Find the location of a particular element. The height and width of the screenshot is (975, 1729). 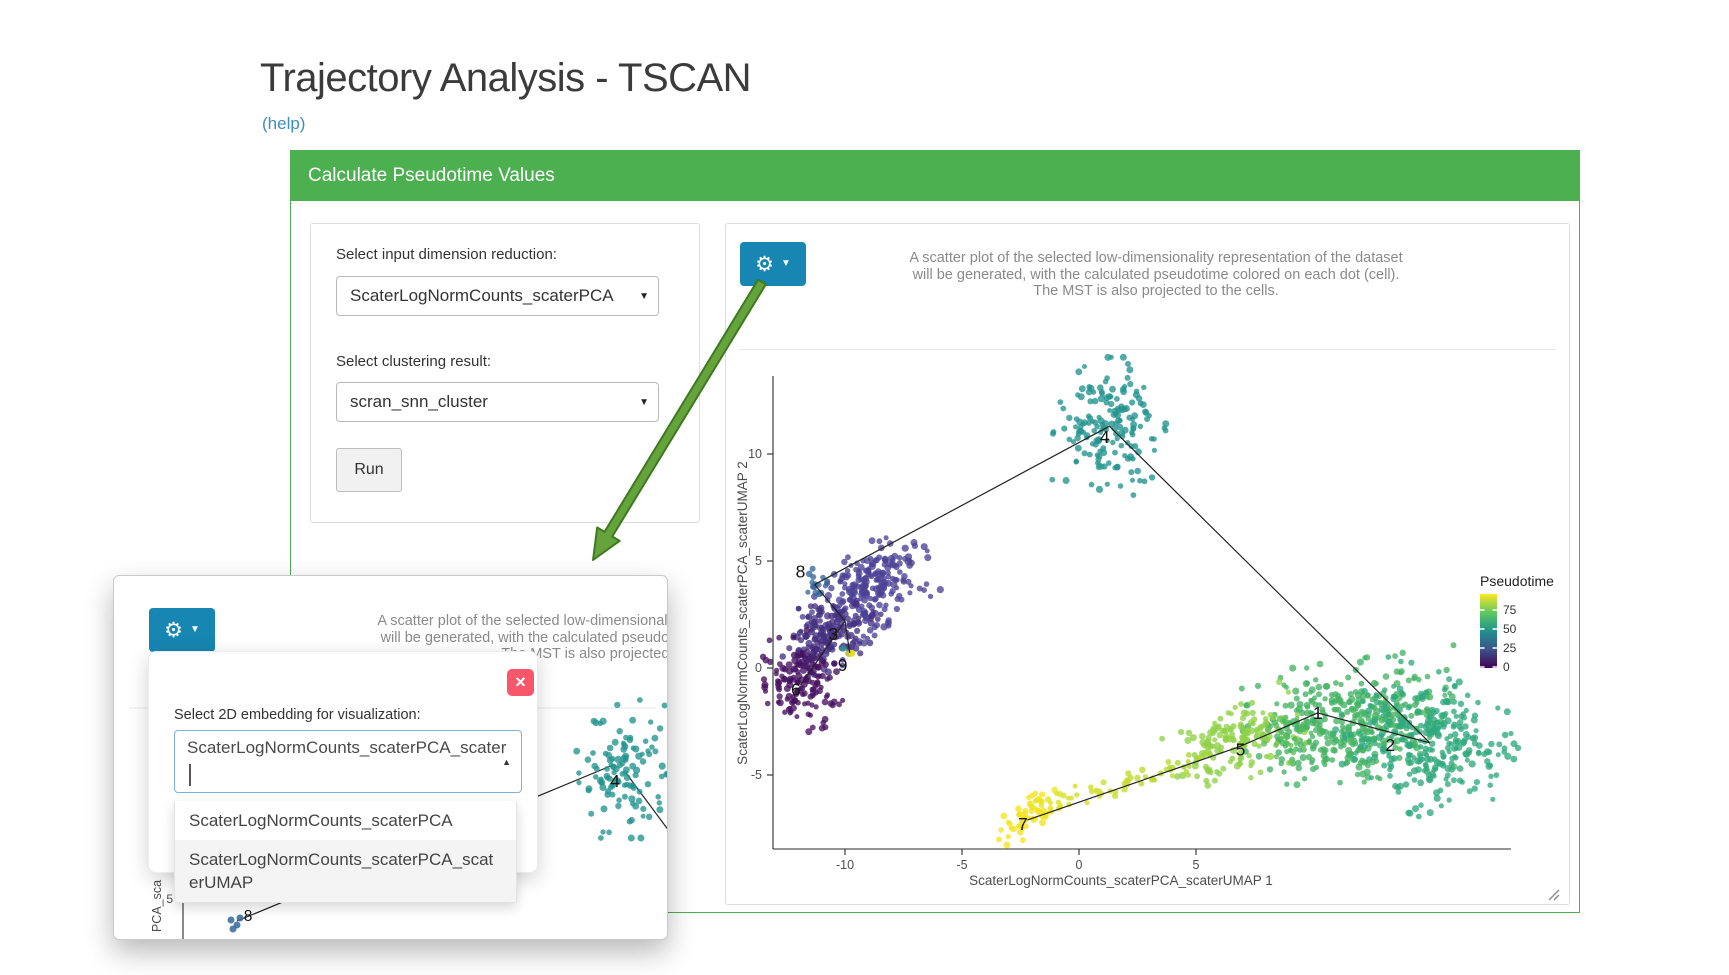

svg-text: 10 is located at coordinates (755, 454).